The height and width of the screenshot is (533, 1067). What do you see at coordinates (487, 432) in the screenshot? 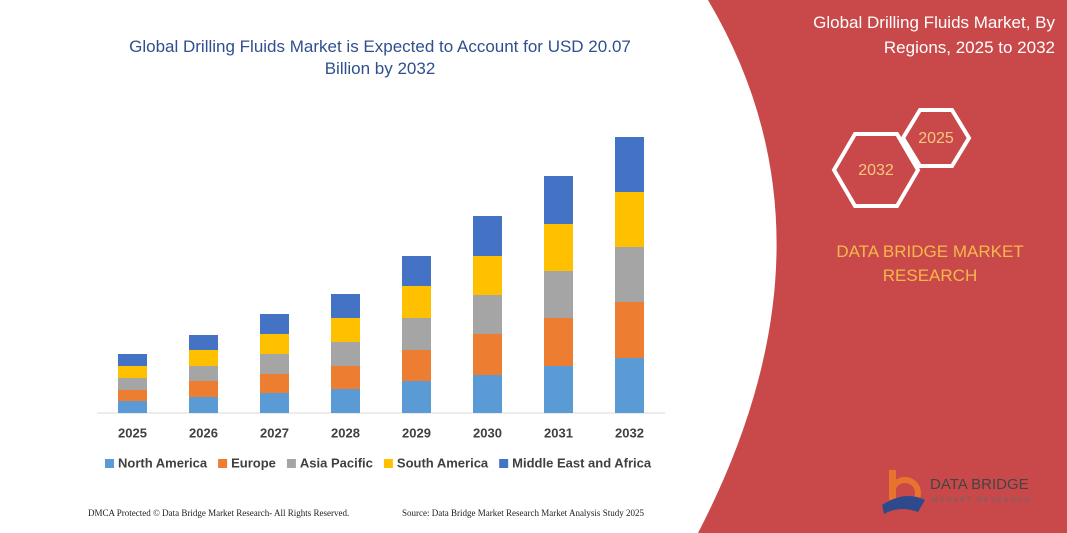
I see `x-tick-label: 2030` at bounding box center [487, 432].